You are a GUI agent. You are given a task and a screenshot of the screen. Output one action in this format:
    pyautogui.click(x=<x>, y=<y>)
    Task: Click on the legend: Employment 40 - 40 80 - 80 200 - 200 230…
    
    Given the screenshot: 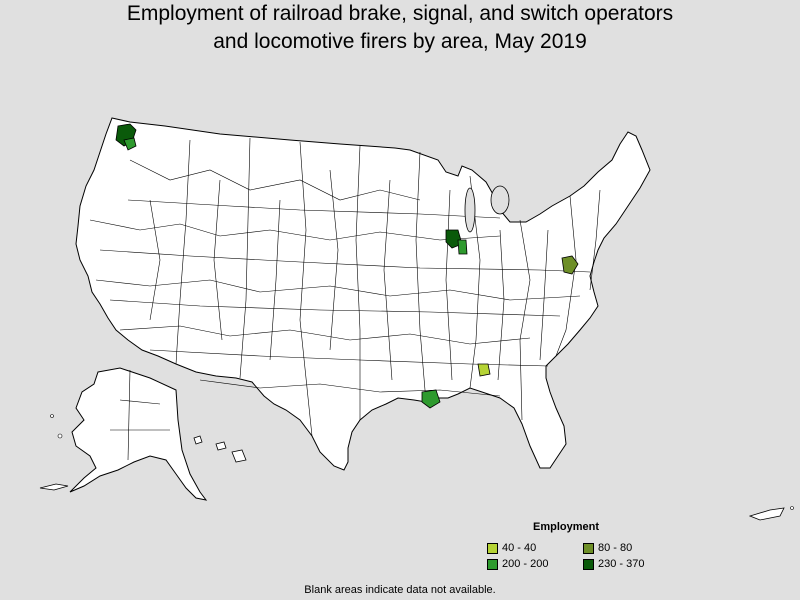 What is the action you would take?
    pyautogui.click(x=587, y=546)
    